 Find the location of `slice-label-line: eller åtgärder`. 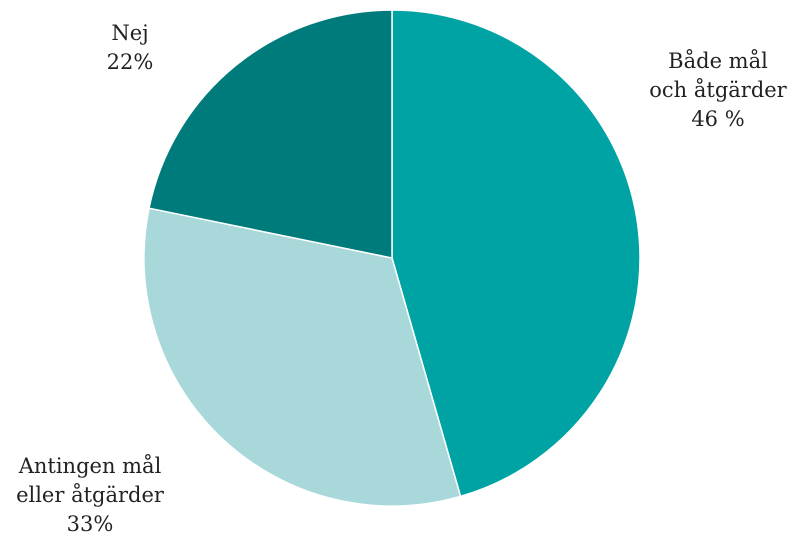

slice-label-line: eller åtgärder is located at coordinates (90, 495).